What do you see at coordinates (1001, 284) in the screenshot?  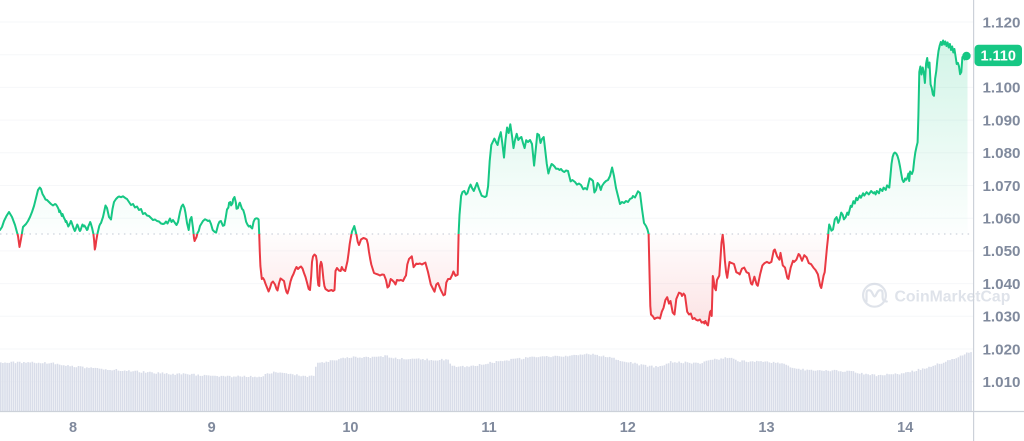 I see `svg-text: 1.040` at bounding box center [1001, 284].